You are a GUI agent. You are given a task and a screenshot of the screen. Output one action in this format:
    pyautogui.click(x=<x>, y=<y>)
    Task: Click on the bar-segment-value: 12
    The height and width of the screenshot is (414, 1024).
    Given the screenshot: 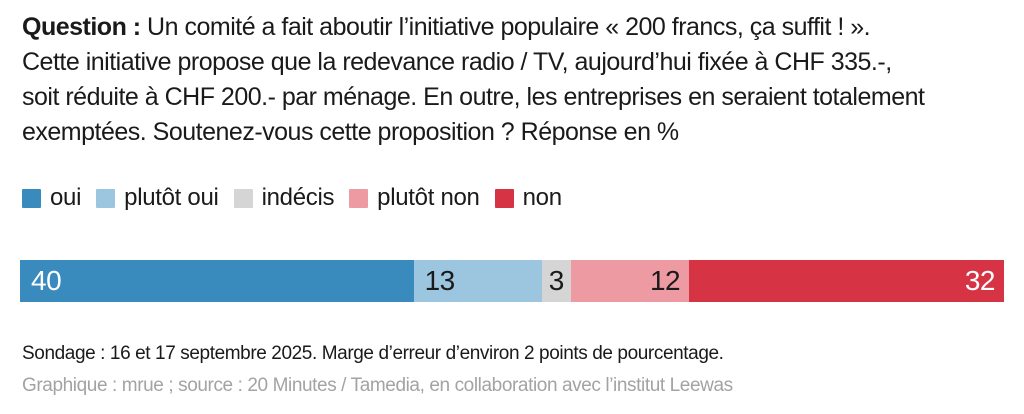 What is the action you would take?
    pyautogui.click(x=665, y=280)
    